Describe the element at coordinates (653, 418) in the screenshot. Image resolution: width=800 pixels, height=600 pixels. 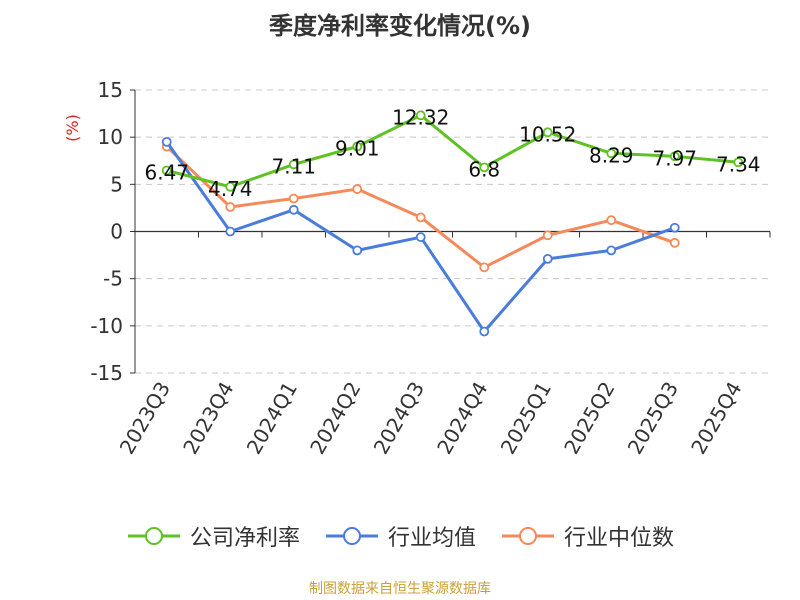
I see `x-tick-label: 2025Q3` at that location.